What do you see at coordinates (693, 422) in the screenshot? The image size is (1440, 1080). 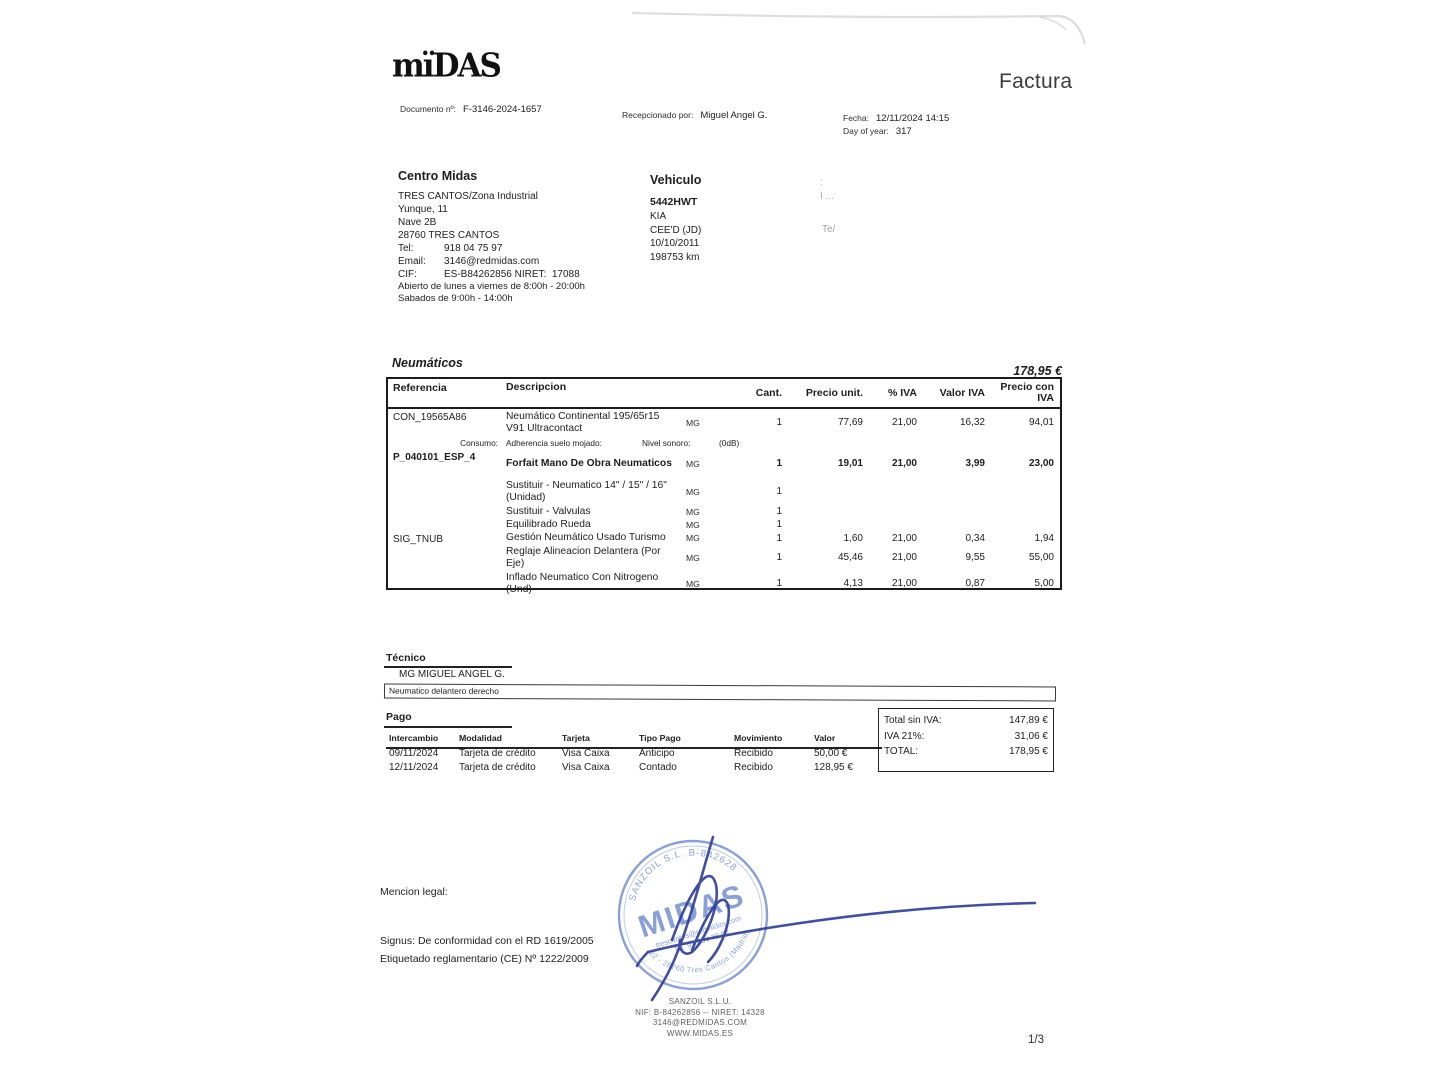 I see `row0-unit: MG` at bounding box center [693, 422].